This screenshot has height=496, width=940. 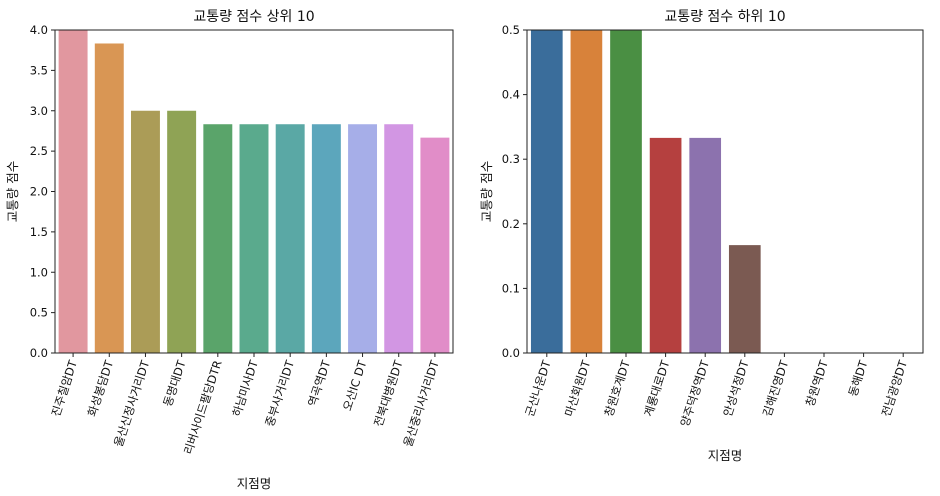 What do you see at coordinates (511, 224) in the screenshot?
I see `y-tick-label: 0.2` at bounding box center [511, 224].